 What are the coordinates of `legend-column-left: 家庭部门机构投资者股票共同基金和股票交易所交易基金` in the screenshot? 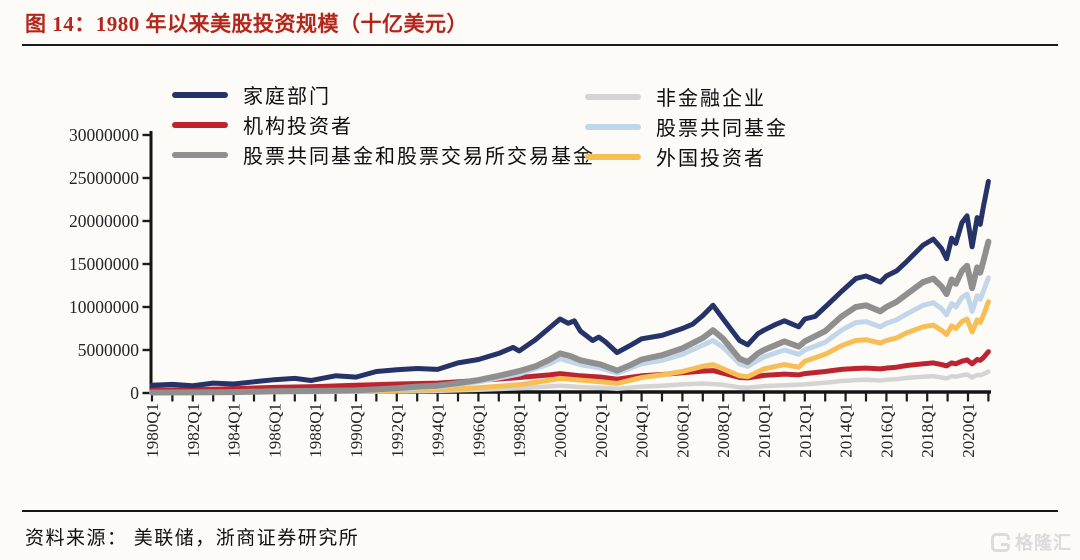 It's located at (383, 125).